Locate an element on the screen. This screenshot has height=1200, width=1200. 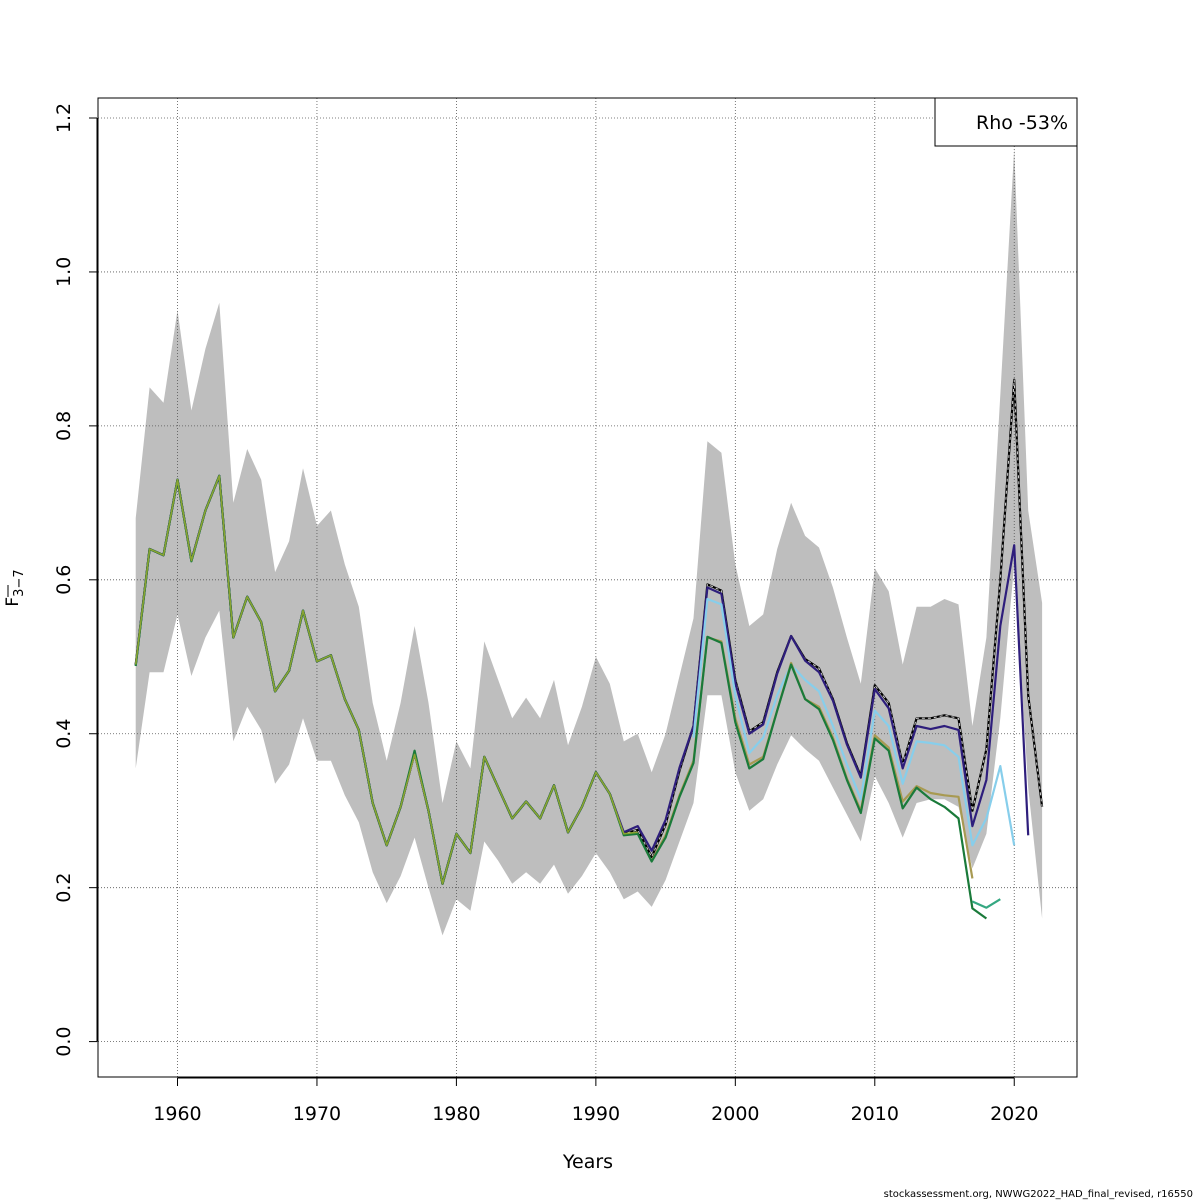
y-tick-label: 0.0 is located at coordinates (64, 1041).